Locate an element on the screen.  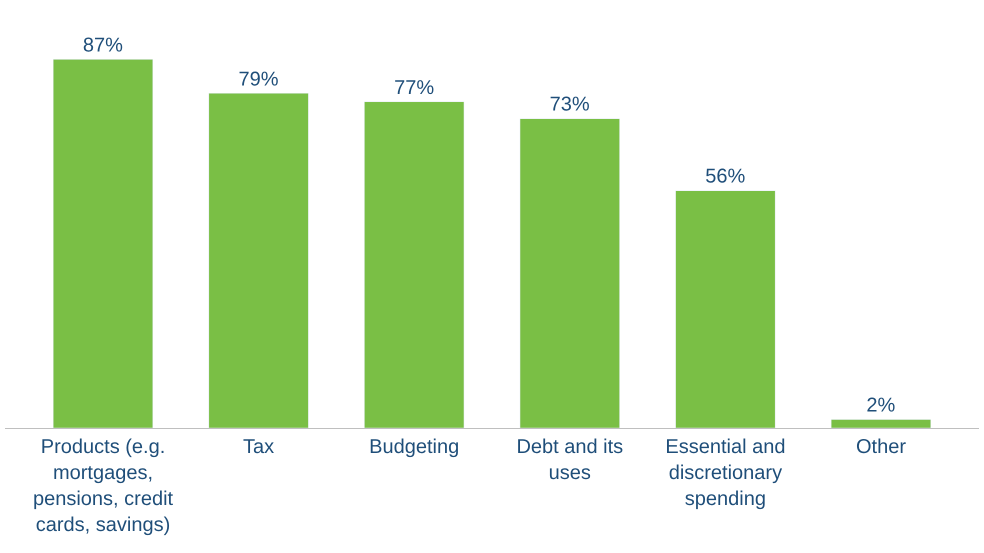
data-label: 87% is located at coordinates (103, 45).